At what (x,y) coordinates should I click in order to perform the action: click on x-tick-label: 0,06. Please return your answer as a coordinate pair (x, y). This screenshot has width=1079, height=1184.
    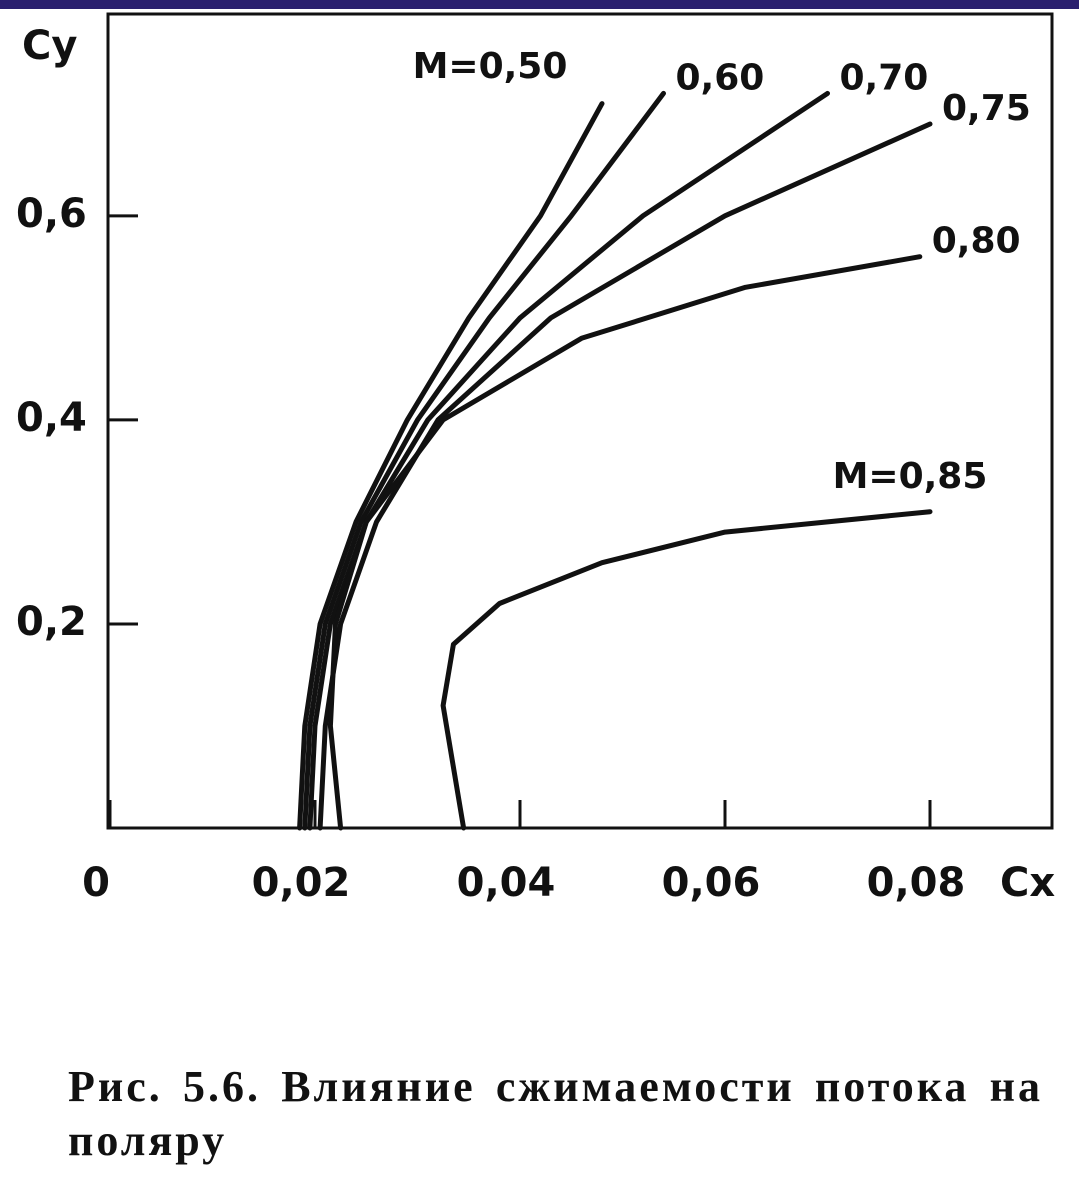
    Looking at the image, I should click on (711, 883).